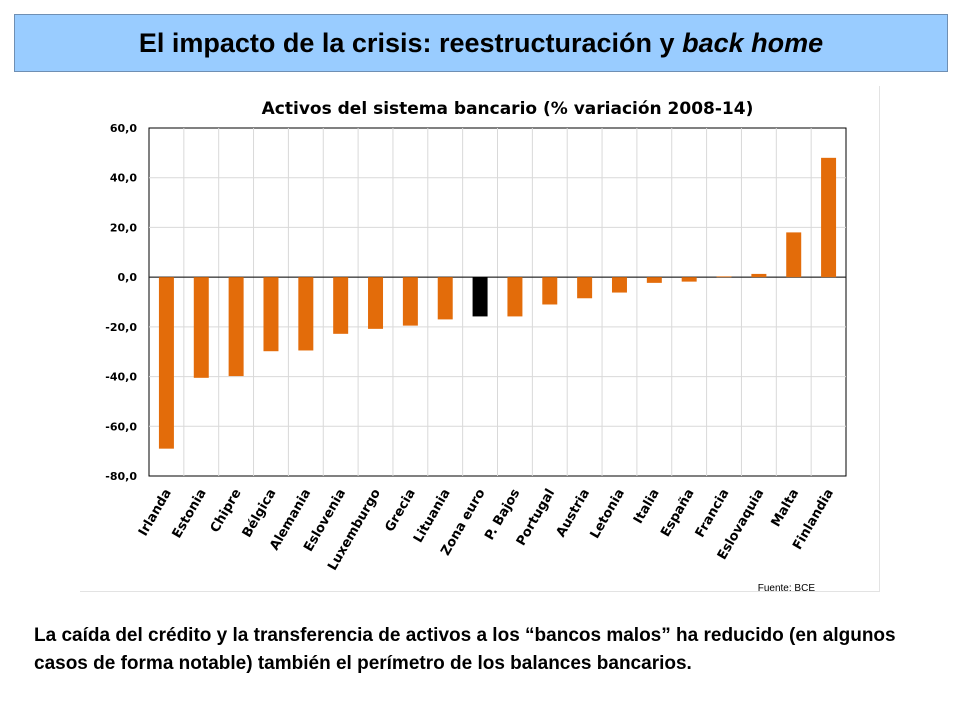  Describe the element at coordinates (677, 513) in the screenshot. I see `x-tick-label: España` at that location.